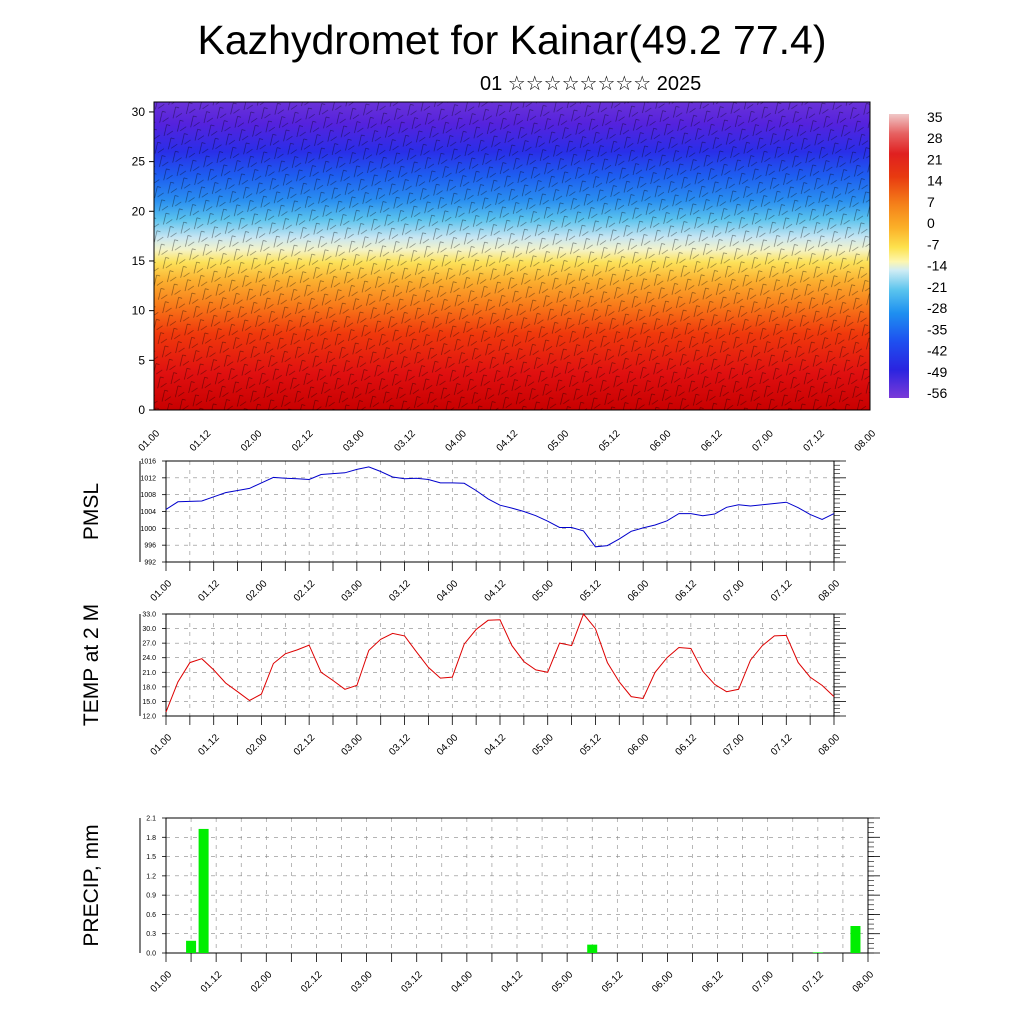 The width and height of the screenshot is (1024, 1024). What do you see at coordinates (312, 982) in the screenshot?
I see `precip-x-tick-label: 02.12` at bounding box center [312, 982].